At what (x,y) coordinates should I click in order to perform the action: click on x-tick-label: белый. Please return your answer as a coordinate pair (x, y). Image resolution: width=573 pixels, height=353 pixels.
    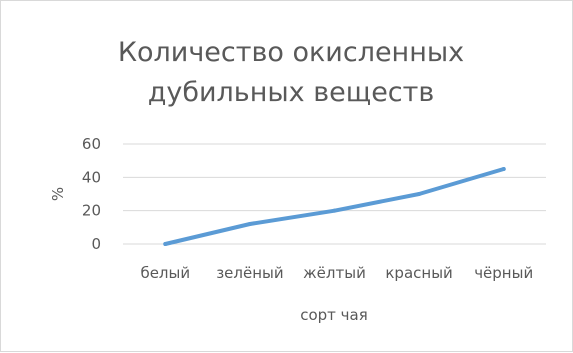
    Looking at the image, I should click on (165, 273).